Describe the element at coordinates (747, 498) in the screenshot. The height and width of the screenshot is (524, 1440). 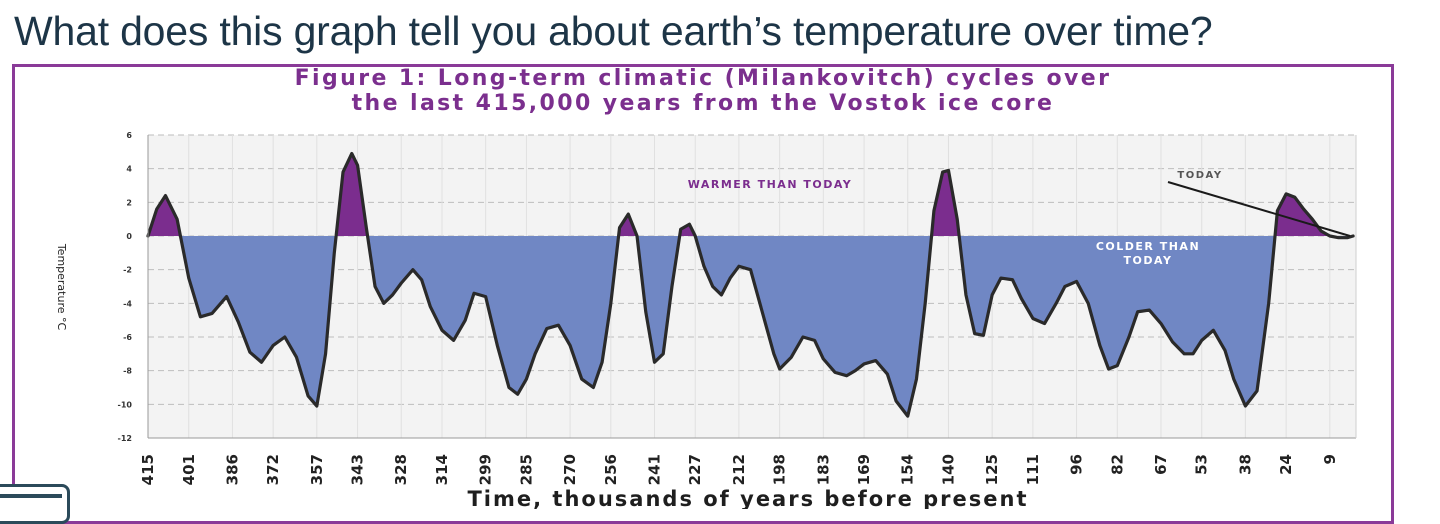
I see `x-axis-label: Time, thousands of years before present` at that location.